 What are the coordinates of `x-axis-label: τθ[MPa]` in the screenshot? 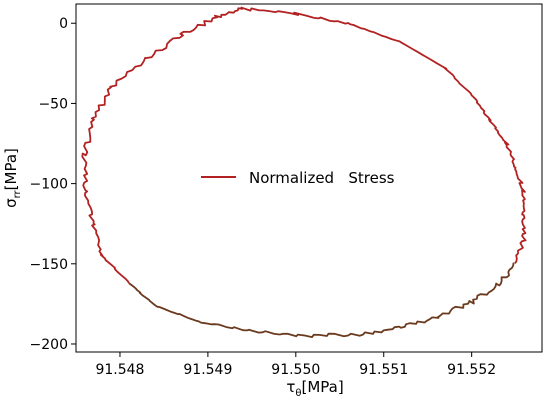 It's located at (314, 388).